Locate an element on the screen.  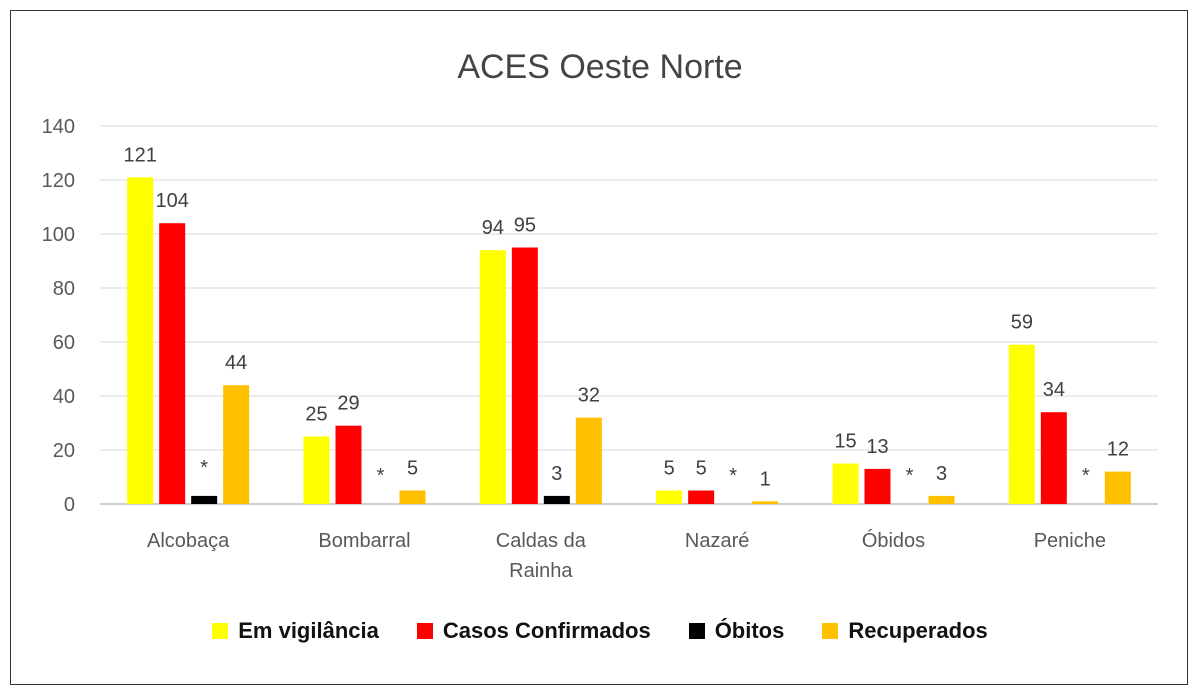
y-tick-label: 80 is located at coordinates (64, 289).